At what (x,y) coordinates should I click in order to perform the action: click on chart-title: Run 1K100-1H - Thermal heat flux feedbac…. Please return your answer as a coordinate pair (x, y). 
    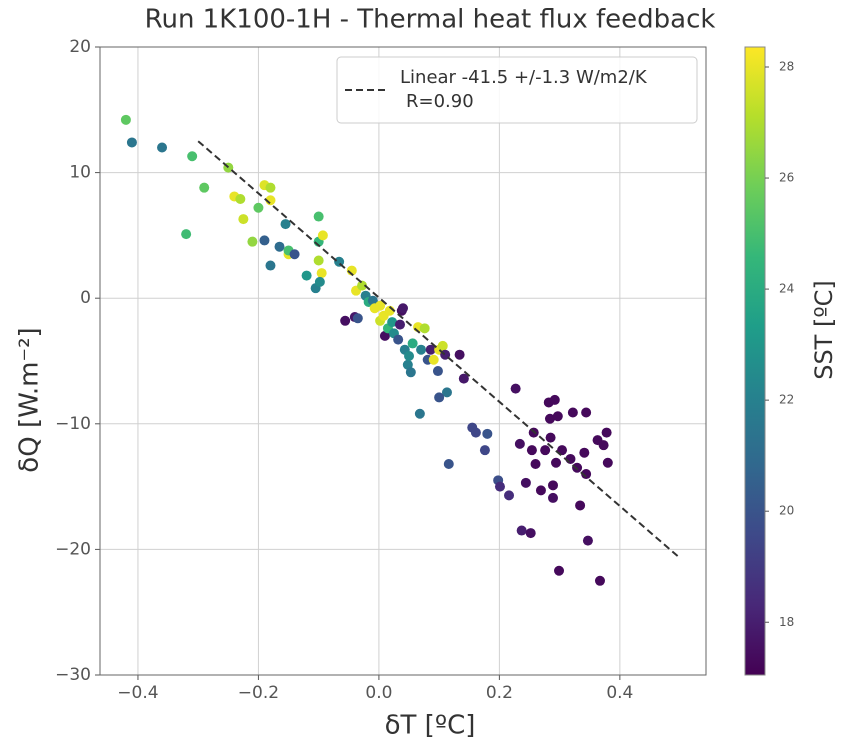
    Looking at the image, I should click on (430, 20).